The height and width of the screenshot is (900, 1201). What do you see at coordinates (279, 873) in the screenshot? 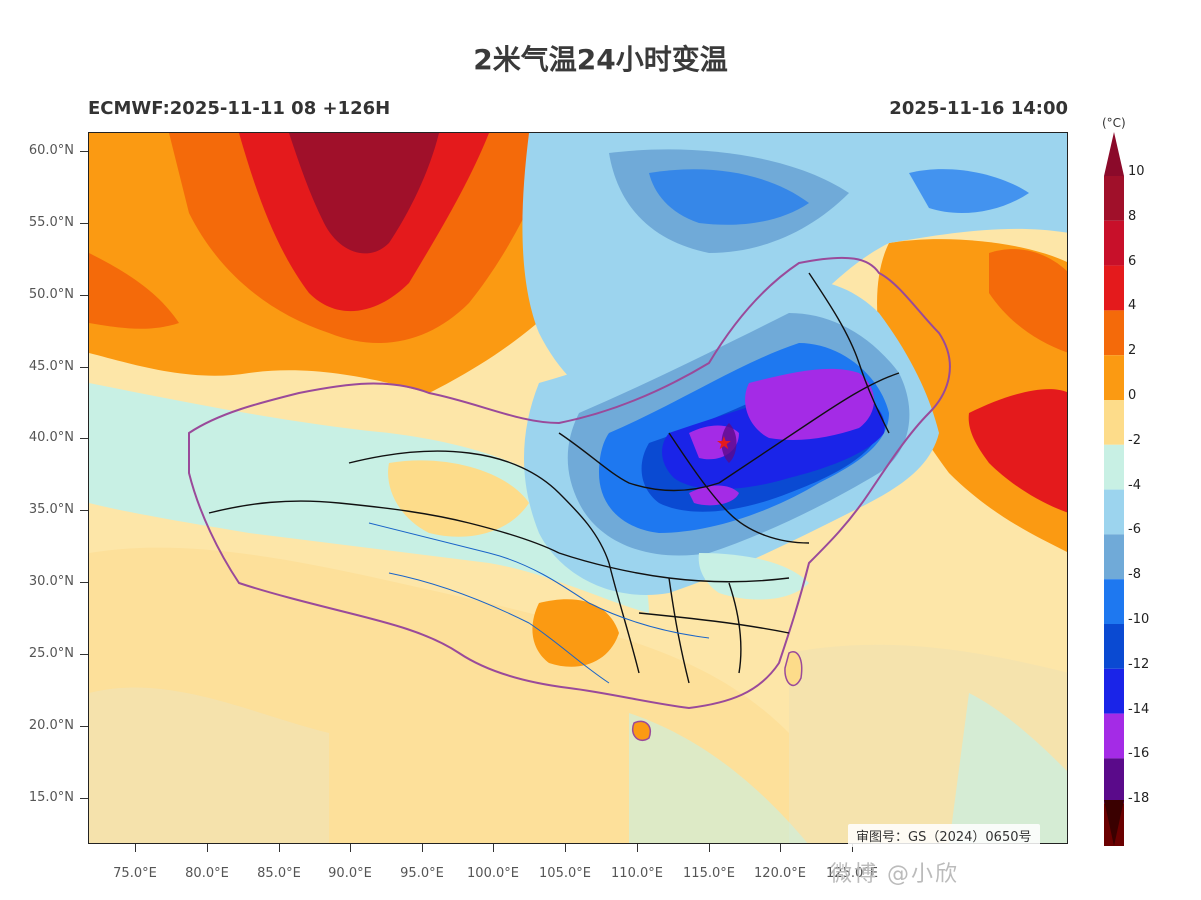
I see `lon-label-85: 85.0°E` at bounding box center [279, 873].